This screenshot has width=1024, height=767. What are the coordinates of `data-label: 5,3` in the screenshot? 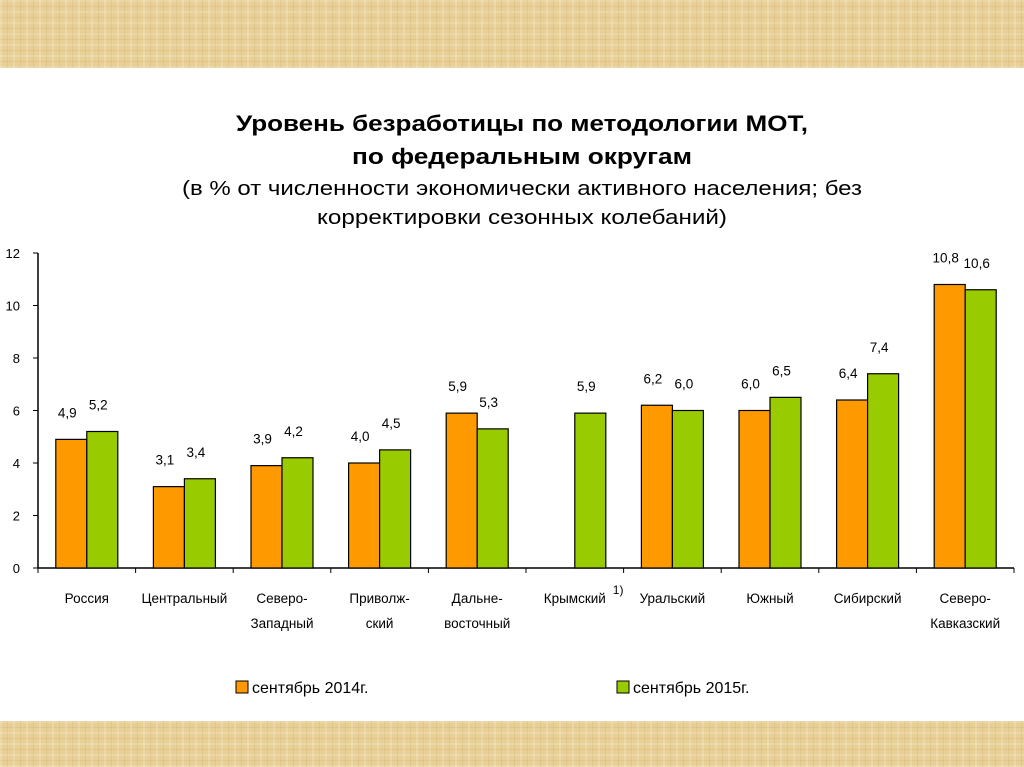 It's located at (488, 402).